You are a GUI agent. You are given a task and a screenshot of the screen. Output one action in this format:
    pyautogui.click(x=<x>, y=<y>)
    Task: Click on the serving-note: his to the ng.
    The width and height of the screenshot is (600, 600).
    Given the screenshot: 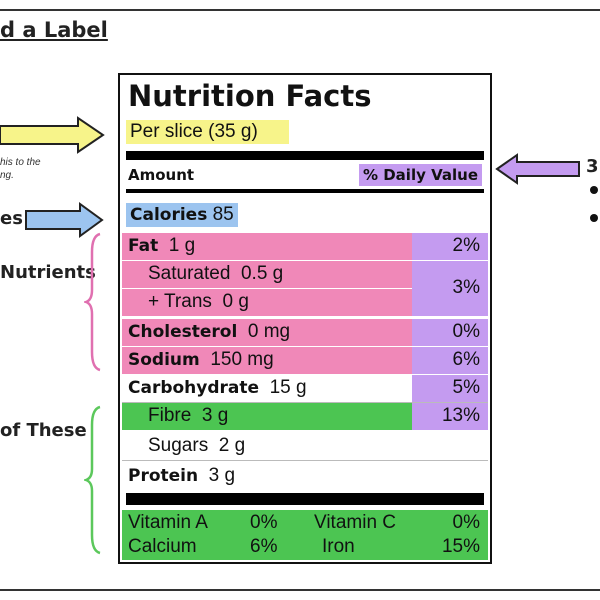 What is the action you would take?
    pyautogui.click(x=20, y=169)
    